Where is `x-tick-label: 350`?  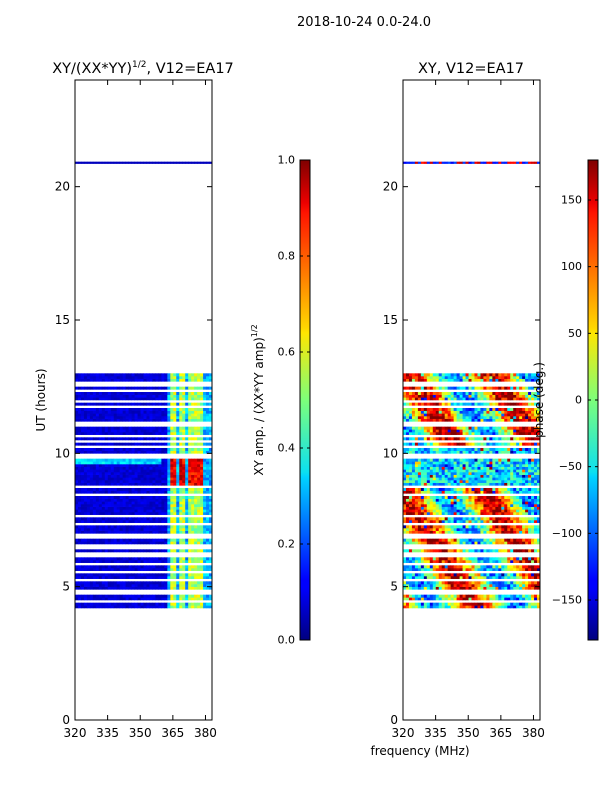 x-tick-label: 350 is located at coordinates (140, 733).